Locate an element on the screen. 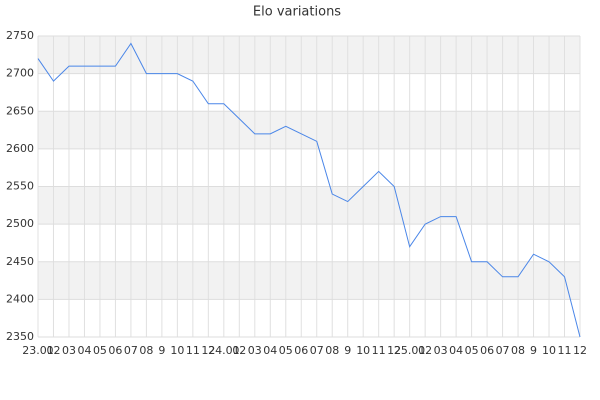 This screenshot has width=600, height=400. y-tick-label: 2350 is located at coordinates (20, 336).